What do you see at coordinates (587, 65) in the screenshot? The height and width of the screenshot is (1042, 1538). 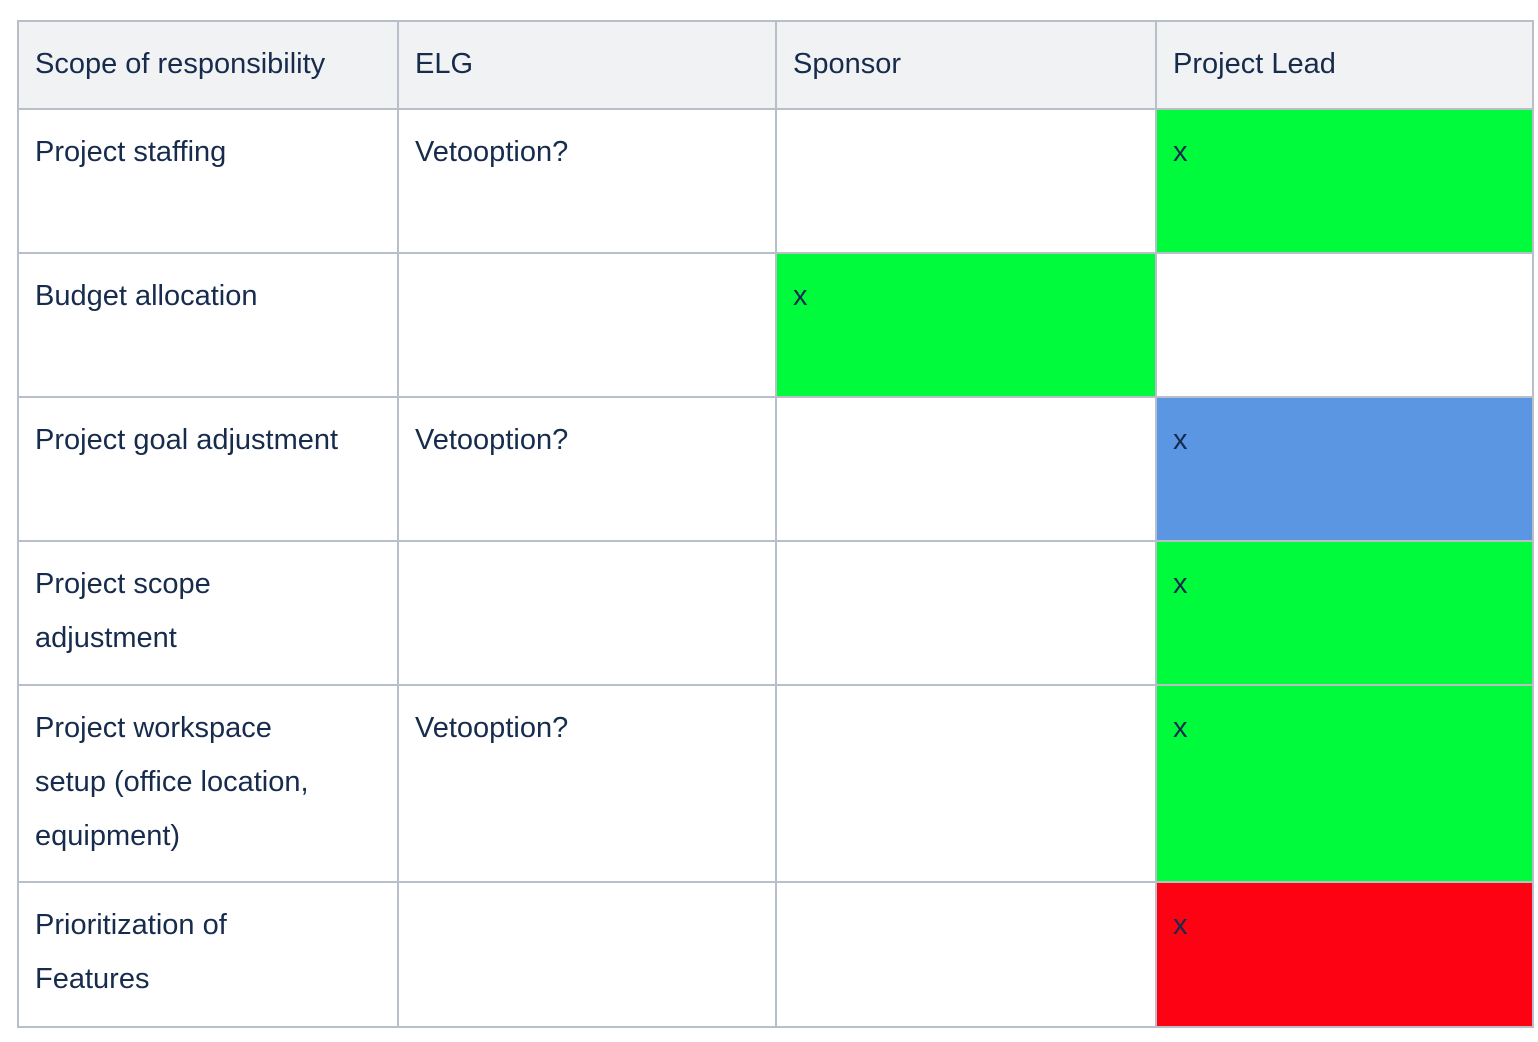 I see `column-header-elg: ELG` at bounding box center [587, 65].